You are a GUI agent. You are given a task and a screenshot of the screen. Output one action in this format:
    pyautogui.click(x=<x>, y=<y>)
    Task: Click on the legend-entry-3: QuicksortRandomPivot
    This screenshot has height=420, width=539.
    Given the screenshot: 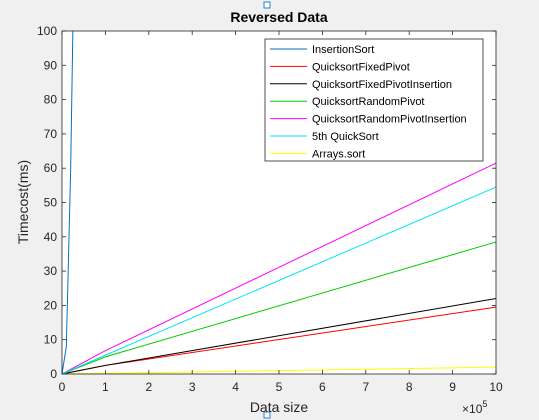 What is the action you would take?
    pyautogui.click(x=368, y=102)
    